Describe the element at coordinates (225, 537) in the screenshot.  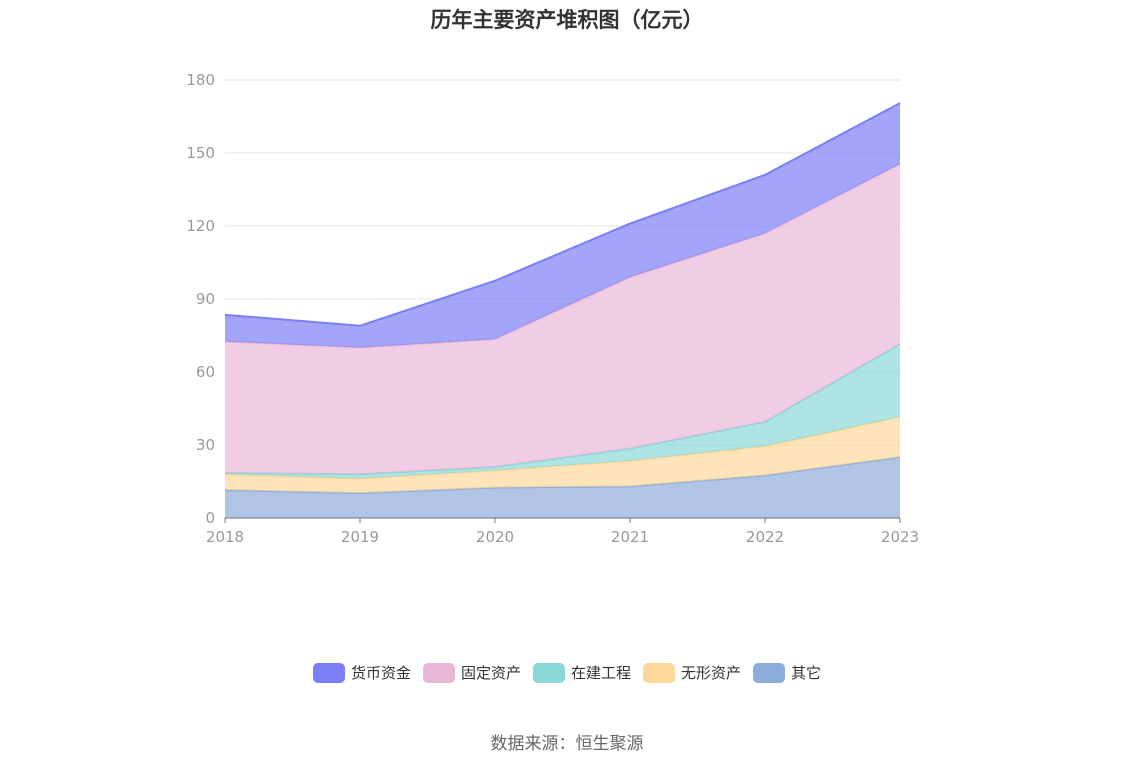
I see `x-tick-label: 2018` at that location.